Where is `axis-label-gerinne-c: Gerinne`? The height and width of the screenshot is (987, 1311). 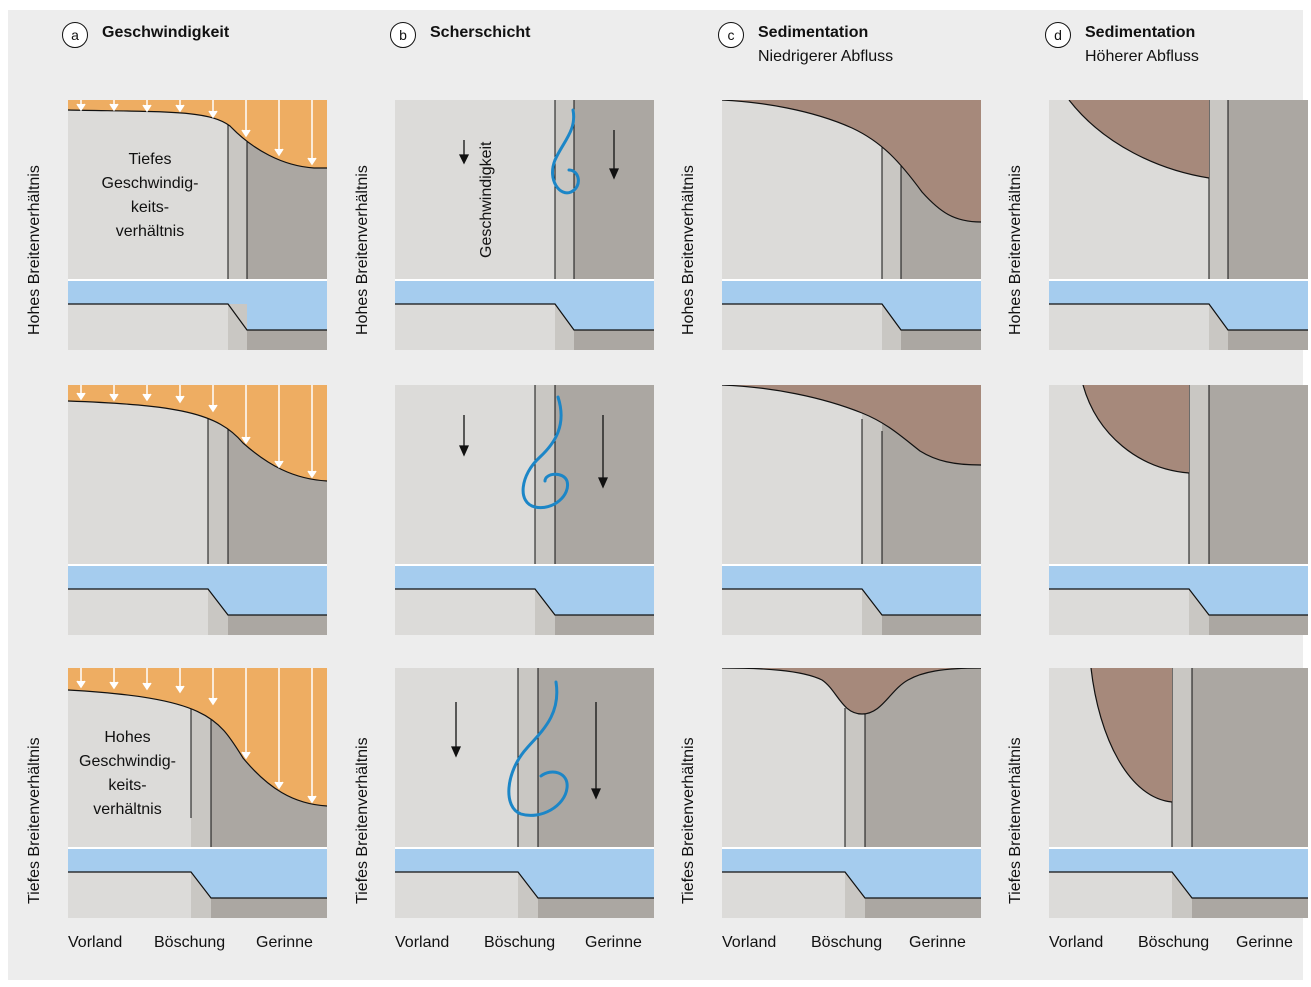
axis-label-gerinne-c: Gerinne is located at coordinates (937, 942).